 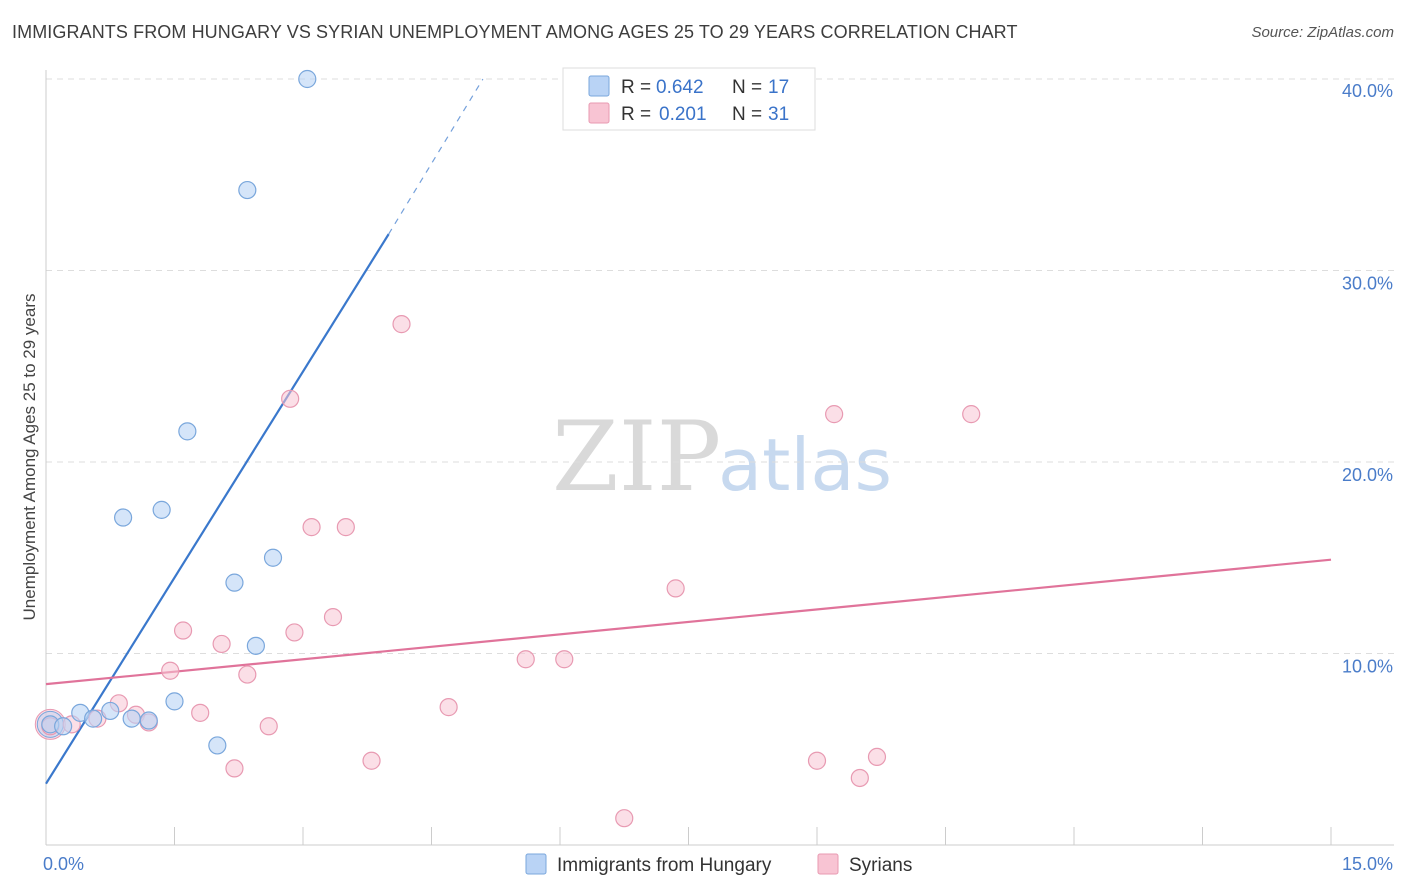 What do you see at coordinates (664, 865) in the screenshot?
I see `bottom-legend-label-hungary: Immigrants from Hungary` at bounding box center [664, 865].